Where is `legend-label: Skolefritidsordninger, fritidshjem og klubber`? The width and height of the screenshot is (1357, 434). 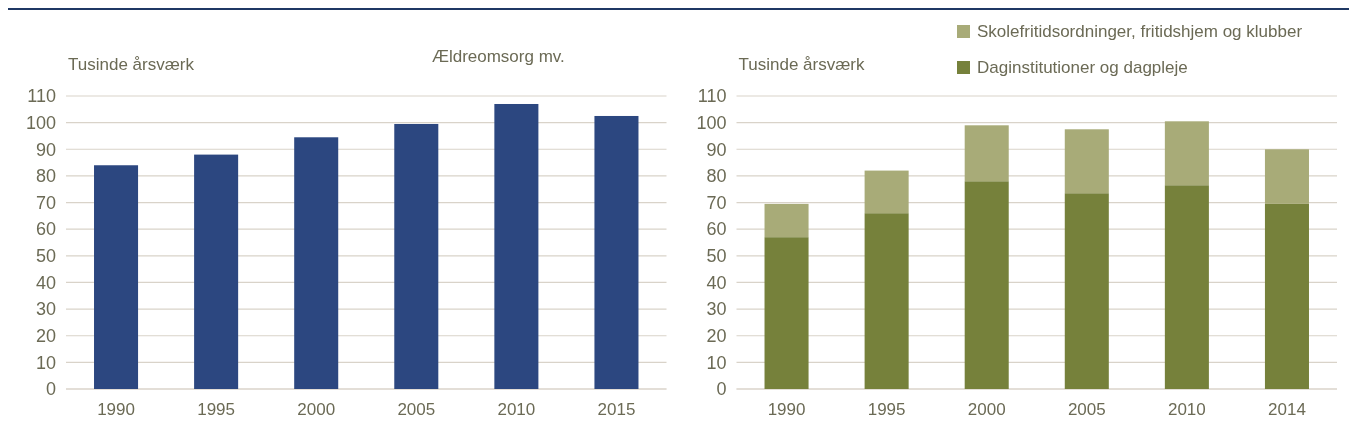 legend-label: Skolefritidsordninger, fritidshjem og klubber is located at coordinates (1140, 31).